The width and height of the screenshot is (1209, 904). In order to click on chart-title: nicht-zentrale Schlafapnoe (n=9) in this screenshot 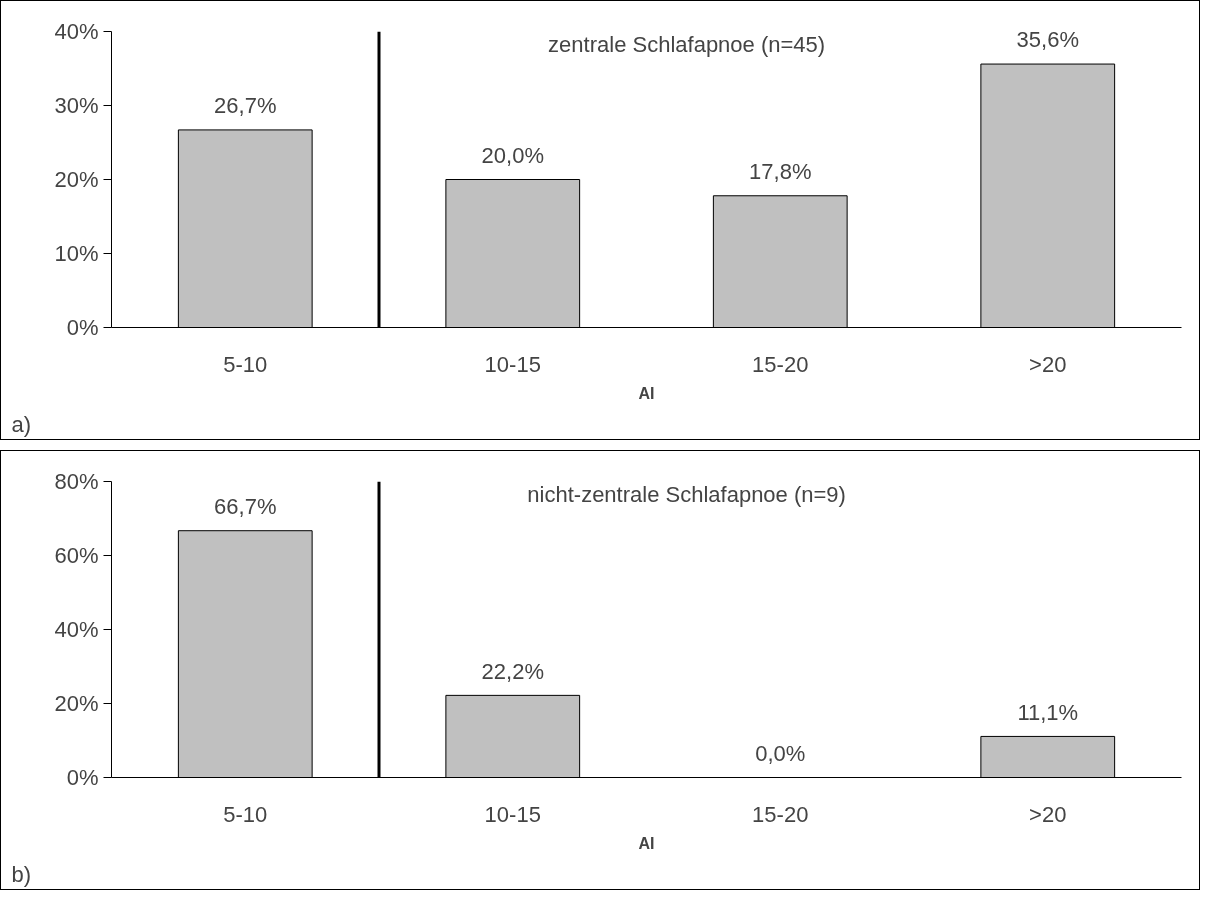, I will do `click(686, 494)`.